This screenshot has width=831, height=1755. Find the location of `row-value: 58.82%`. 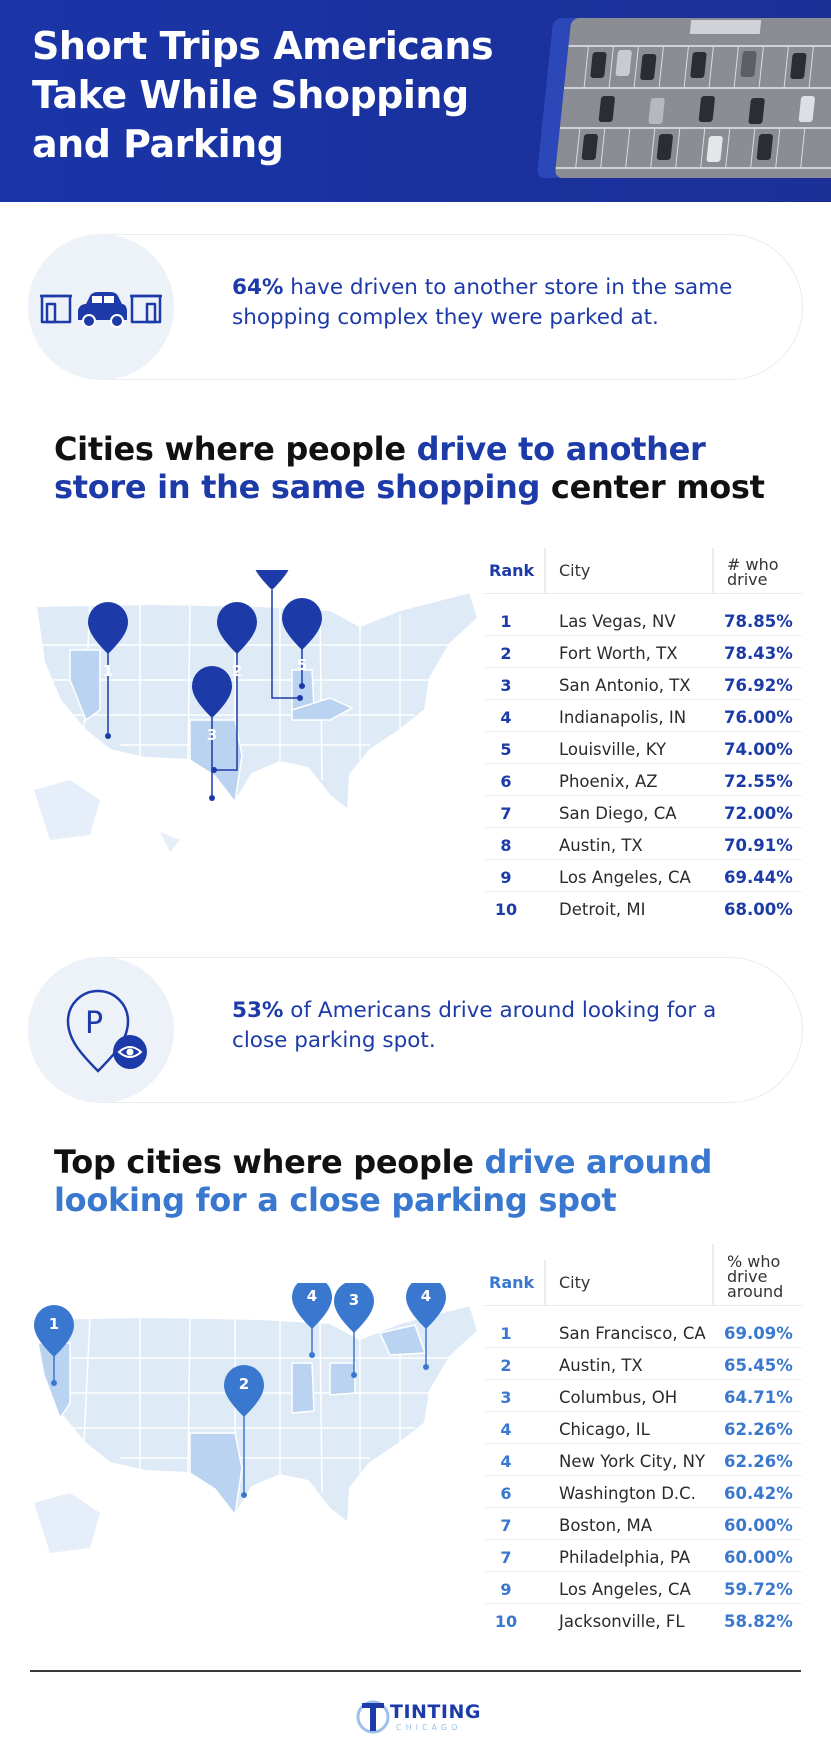

row-value: 58.82% is located at coordinates (758, 1621).